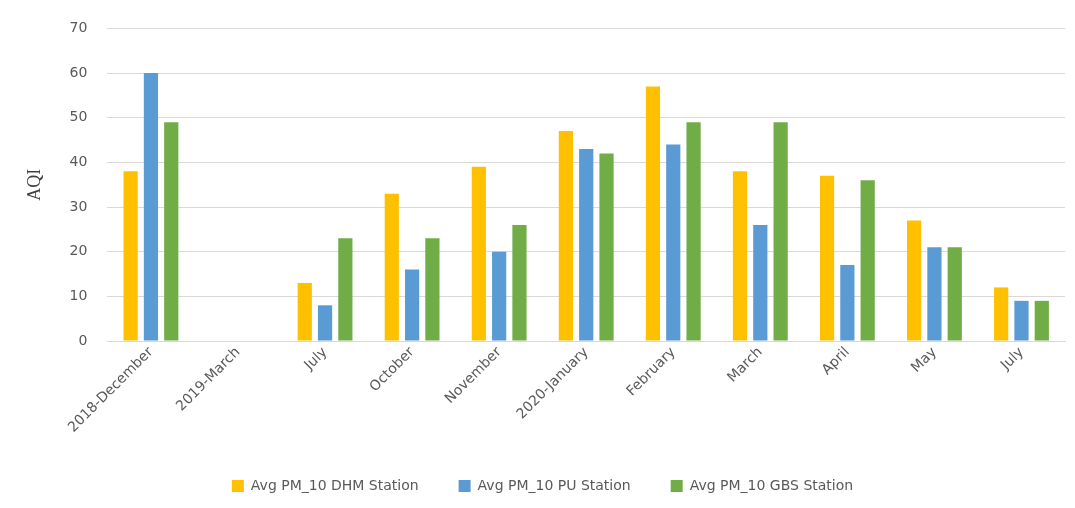 The width and height of the screenshot is (1075, 508). Describe the element at coordinates (78, 295) in the screenshot. I see `y-tick-label: 10` at that location.